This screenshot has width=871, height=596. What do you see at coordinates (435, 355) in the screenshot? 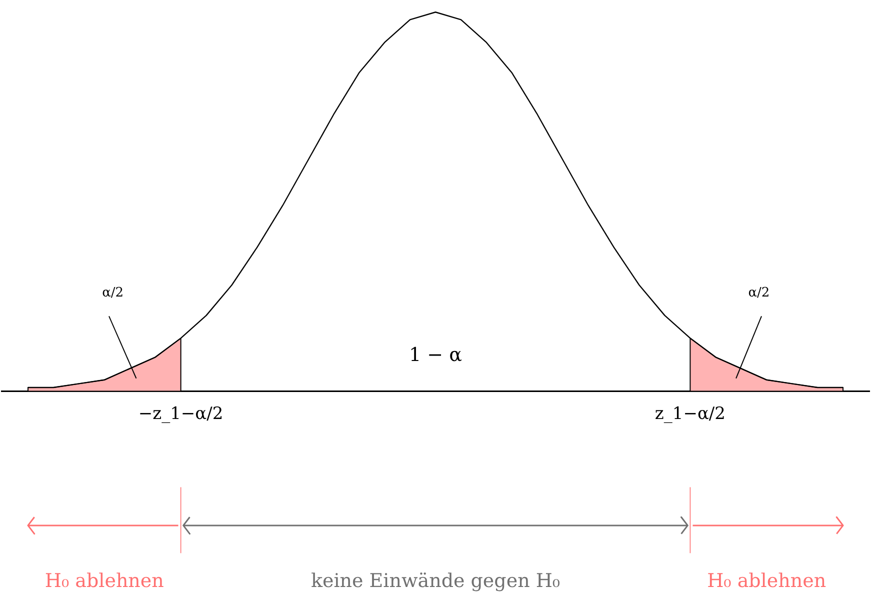
I see `annotation: 1 − α` at bounding box center [435, 355].